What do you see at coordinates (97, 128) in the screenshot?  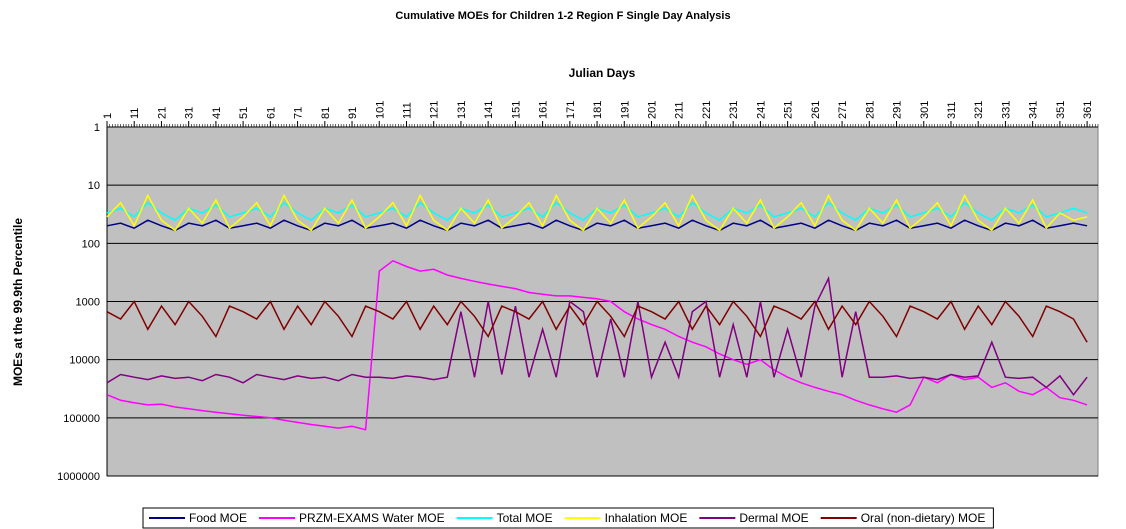 I see `y-tick-label: 1` at bounding box center [97, 128].